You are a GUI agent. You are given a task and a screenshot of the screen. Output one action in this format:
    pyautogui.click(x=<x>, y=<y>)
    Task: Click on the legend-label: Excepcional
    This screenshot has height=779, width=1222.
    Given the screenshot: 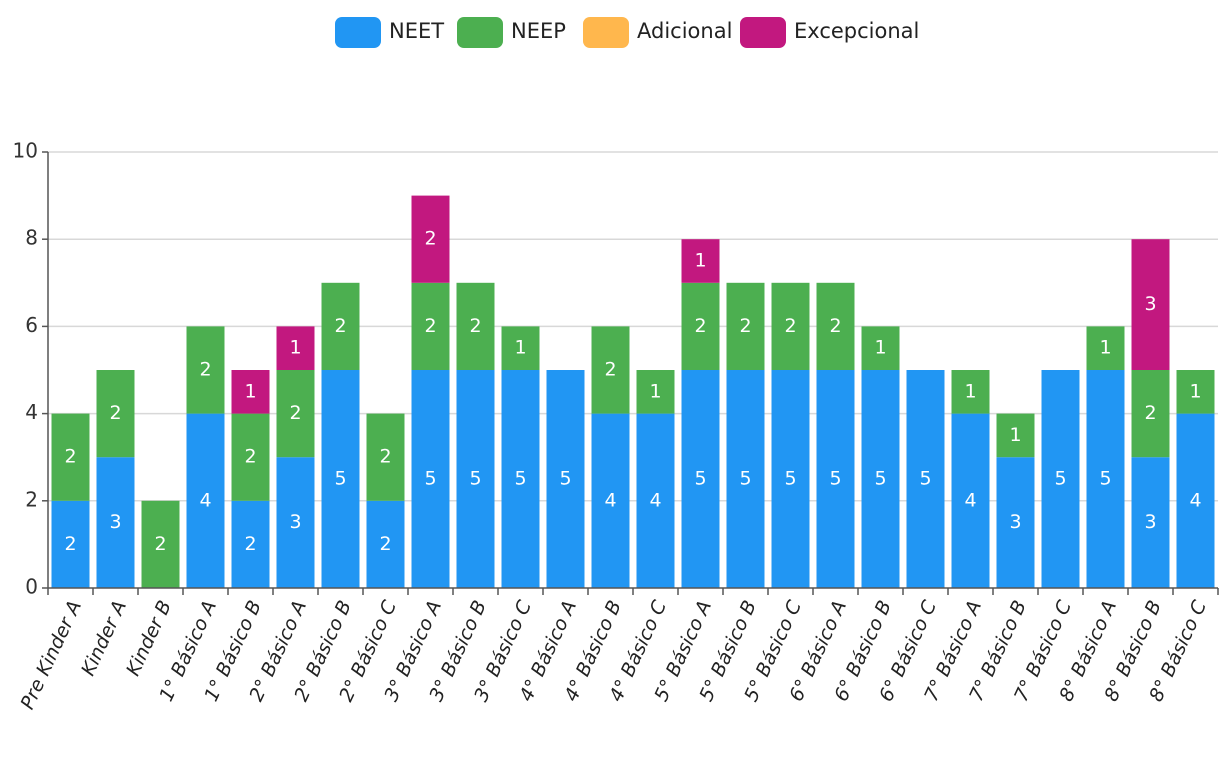 What is the action you would take?
    pyautogui.click(x=856, y=31)
    